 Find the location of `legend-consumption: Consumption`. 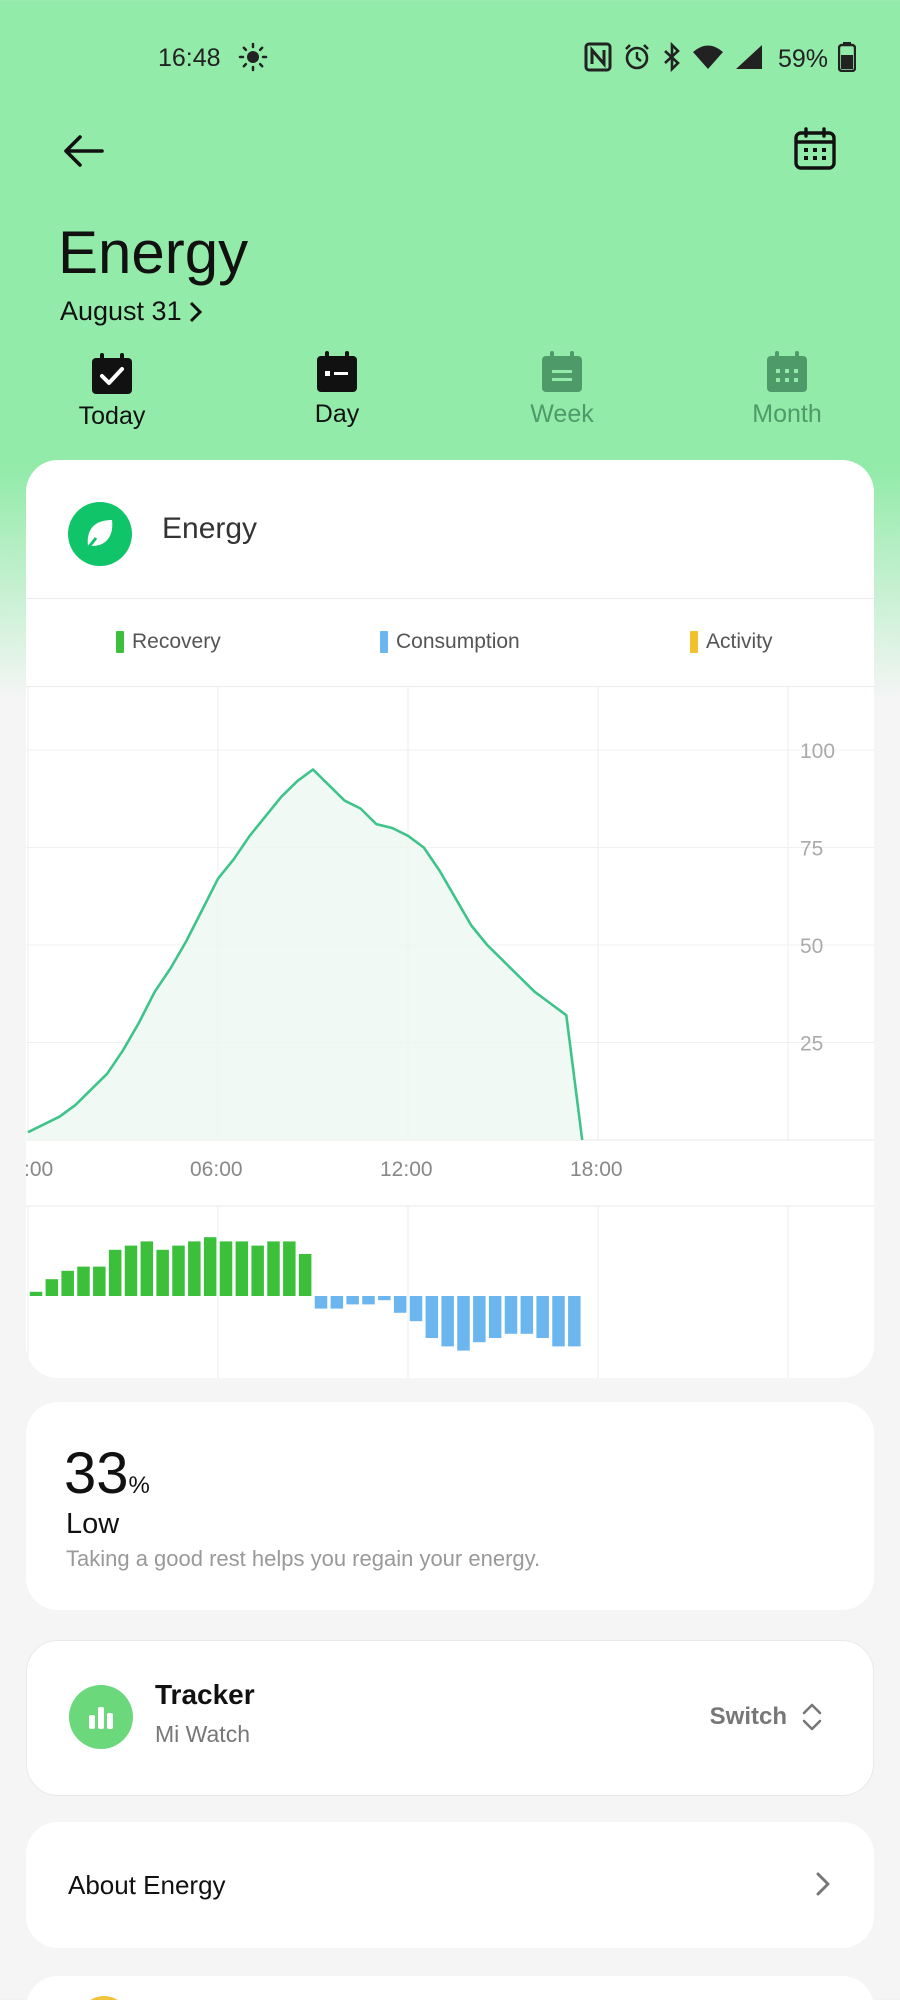

legend-consumption: Consumption is located at coordinates (450, 642).